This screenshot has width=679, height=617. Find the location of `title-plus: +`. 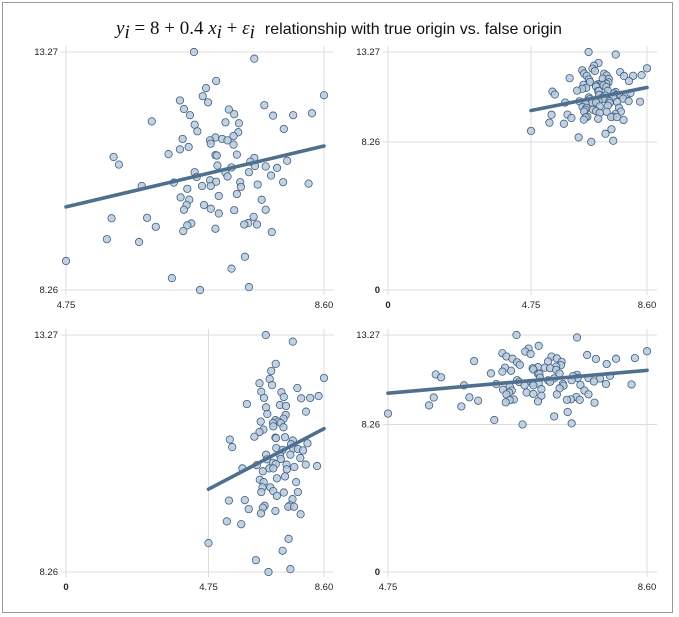

title-plus: + is located at coordinates (232, 28).